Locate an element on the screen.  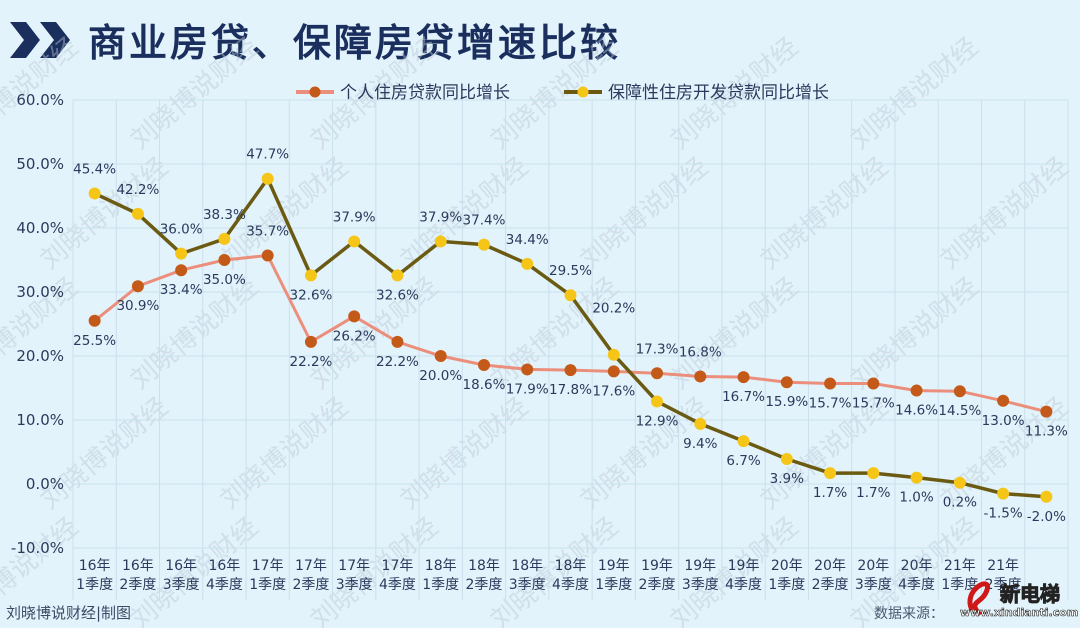
header: 商业房贷、保障房贷增速比较 is located at coordinates (540, 40).